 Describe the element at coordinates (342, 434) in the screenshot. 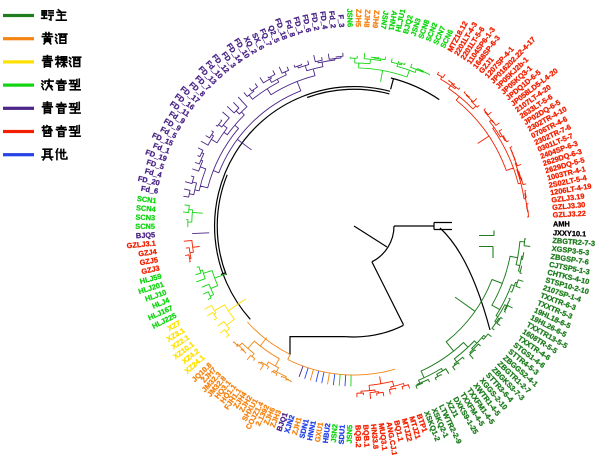

I see `svg-text: SDU1` at that location.